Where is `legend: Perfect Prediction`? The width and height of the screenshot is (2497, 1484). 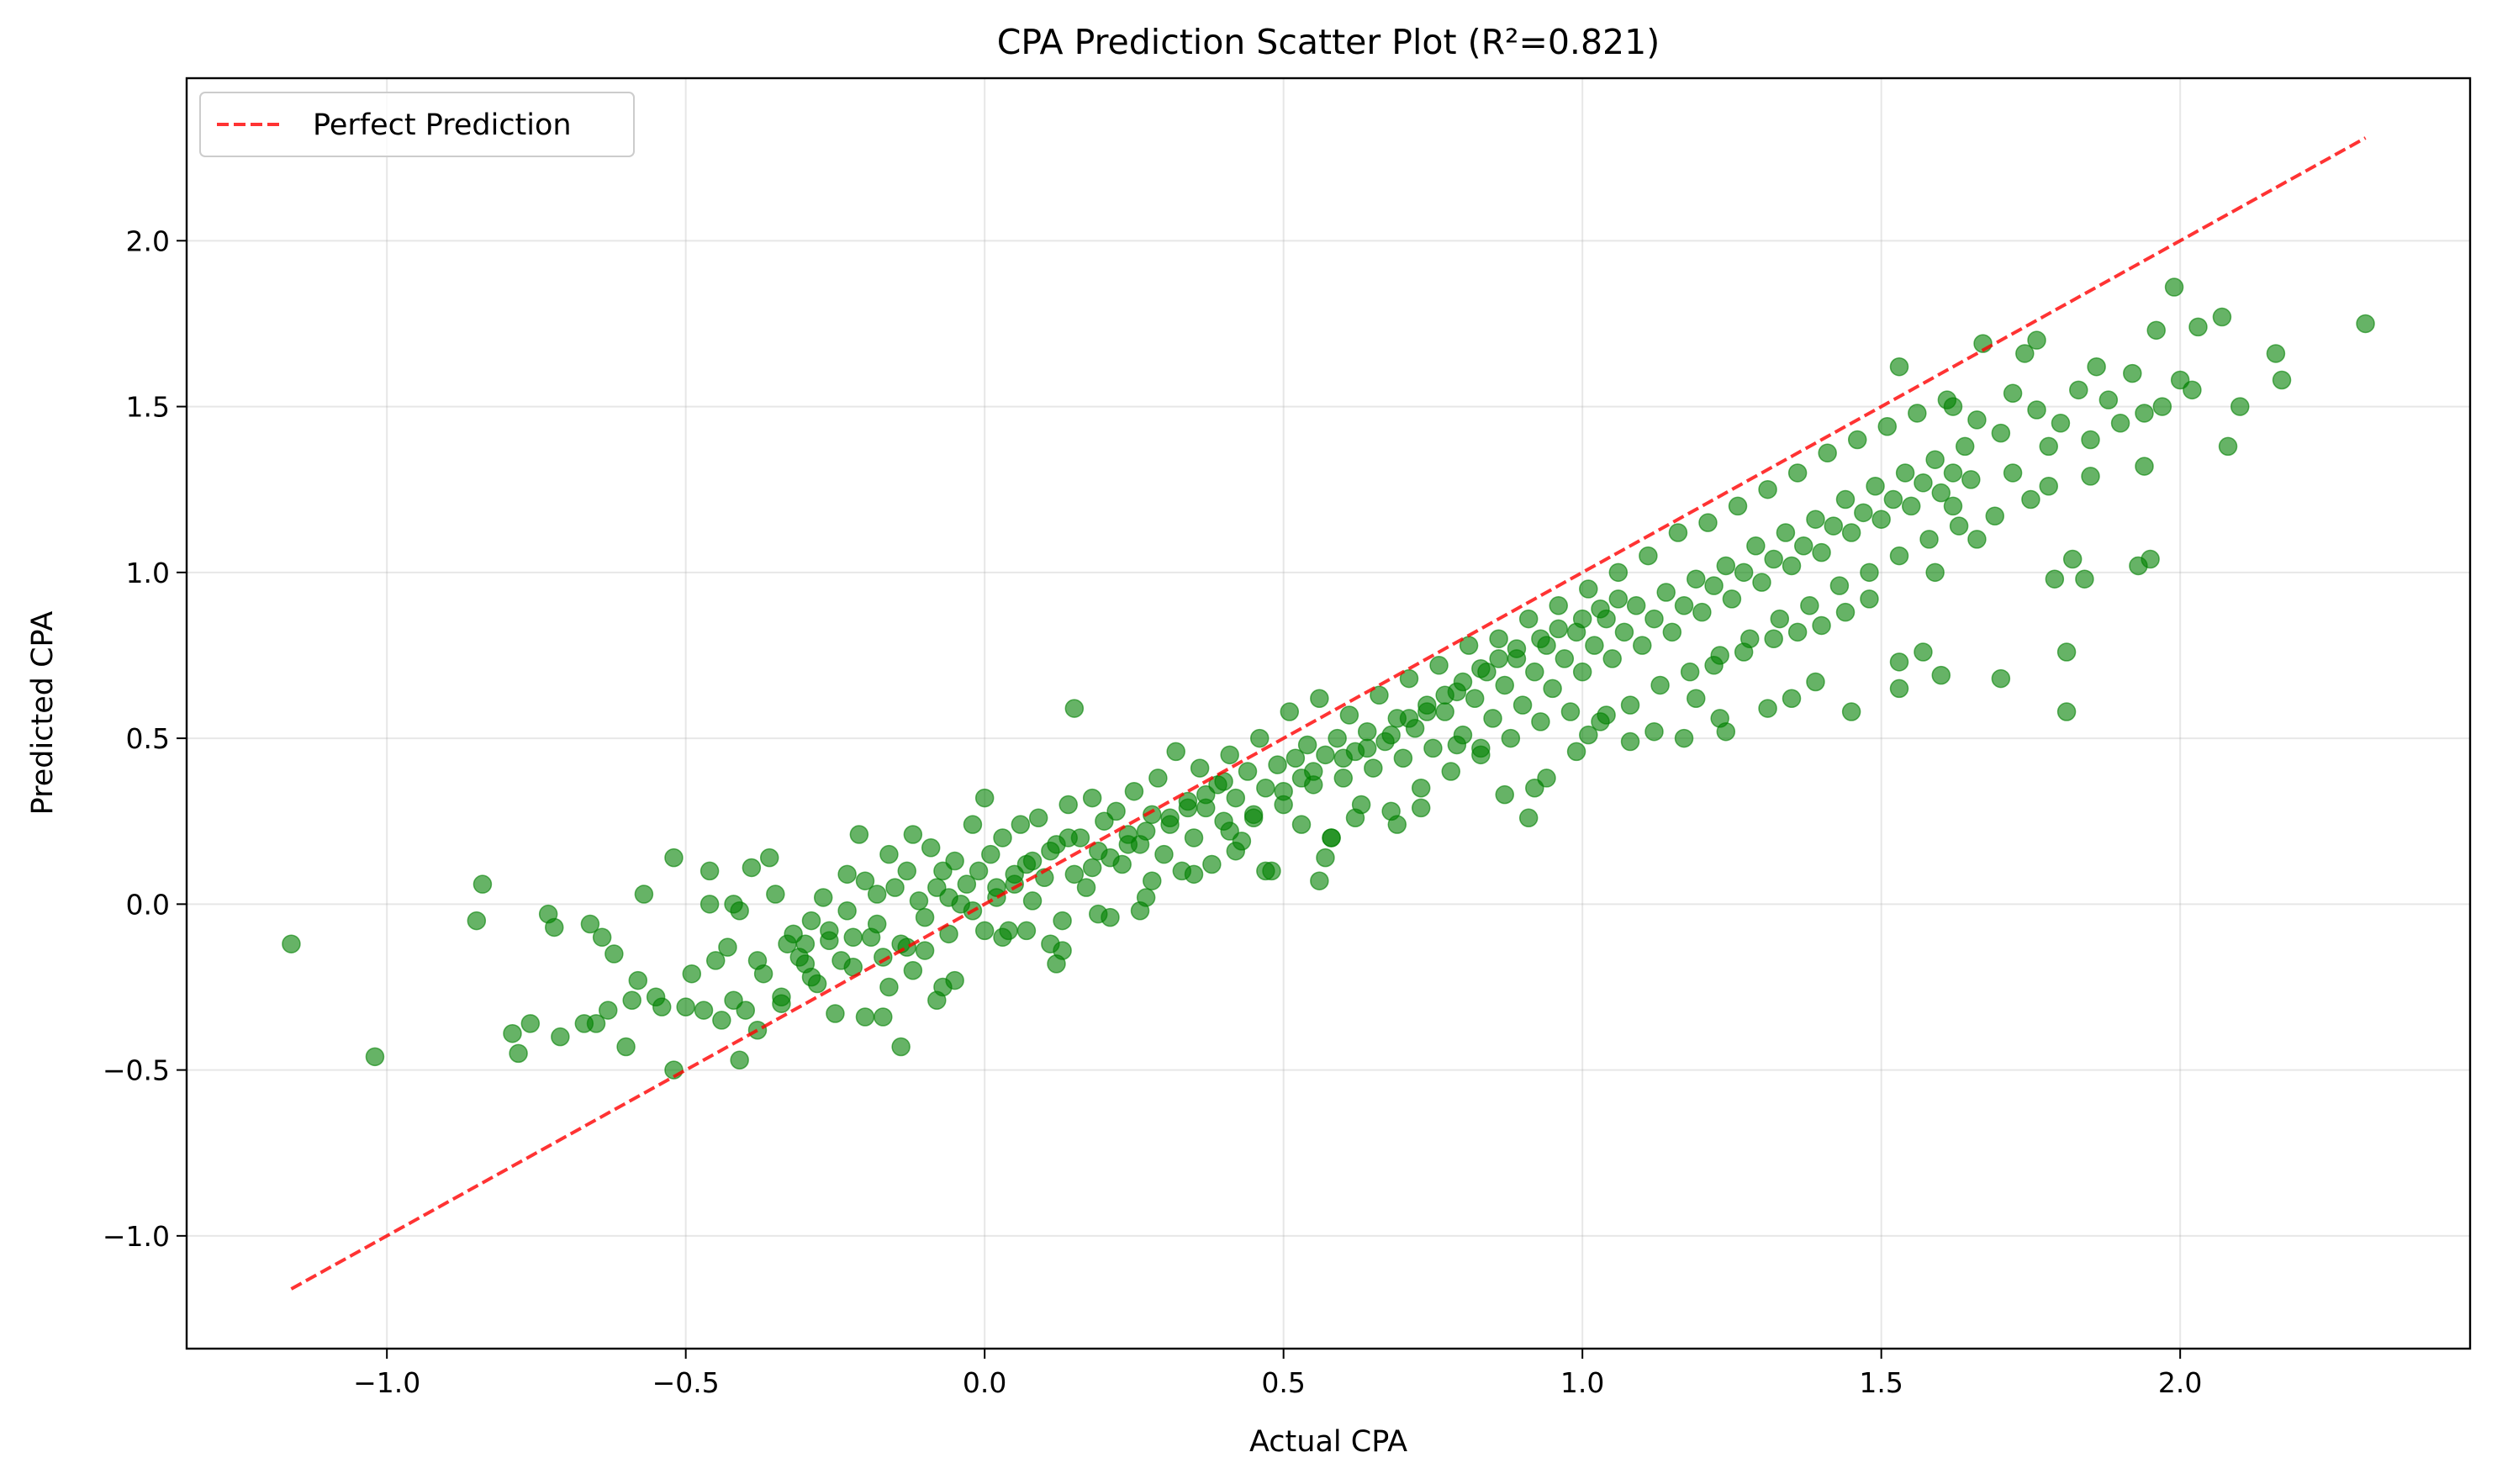 legend: Perfect Prediction is located at coordinates (417, 124).